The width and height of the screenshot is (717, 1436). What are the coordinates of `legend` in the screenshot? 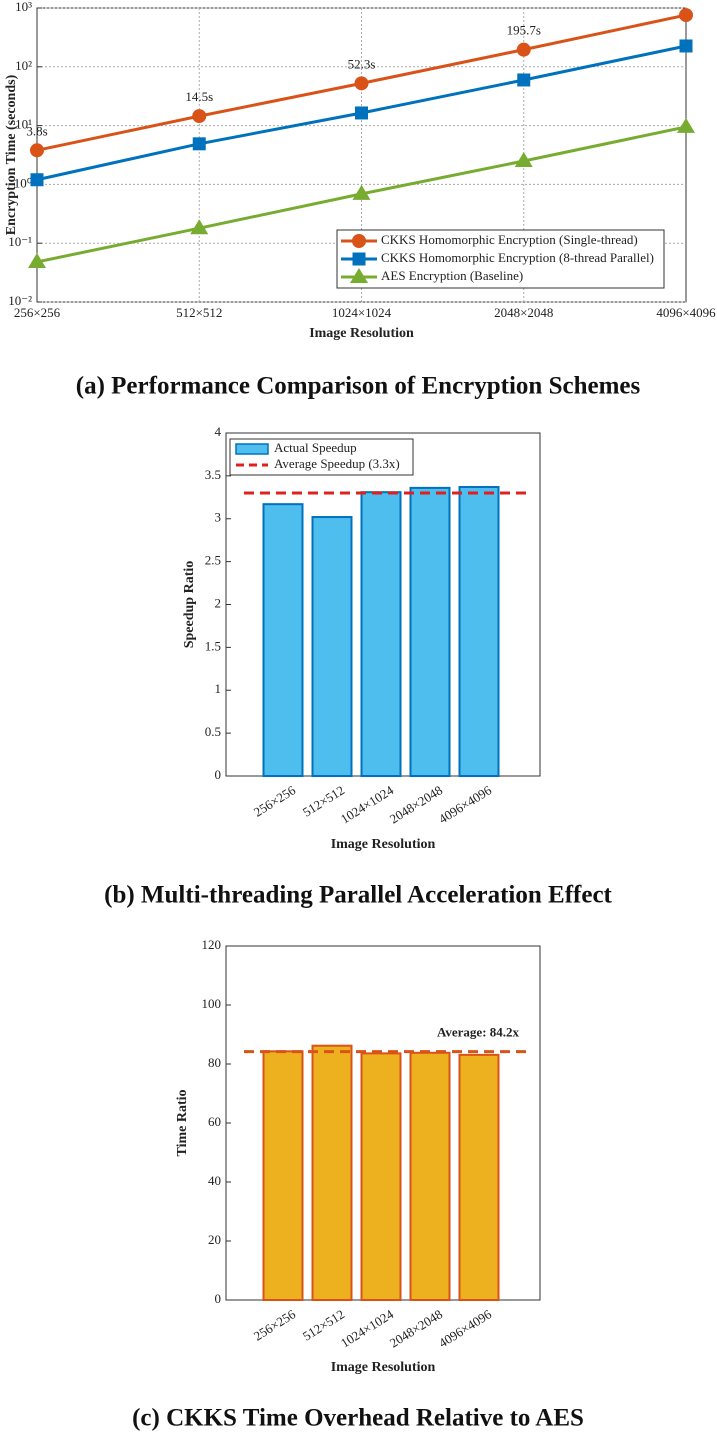 It's located at (500, 259).